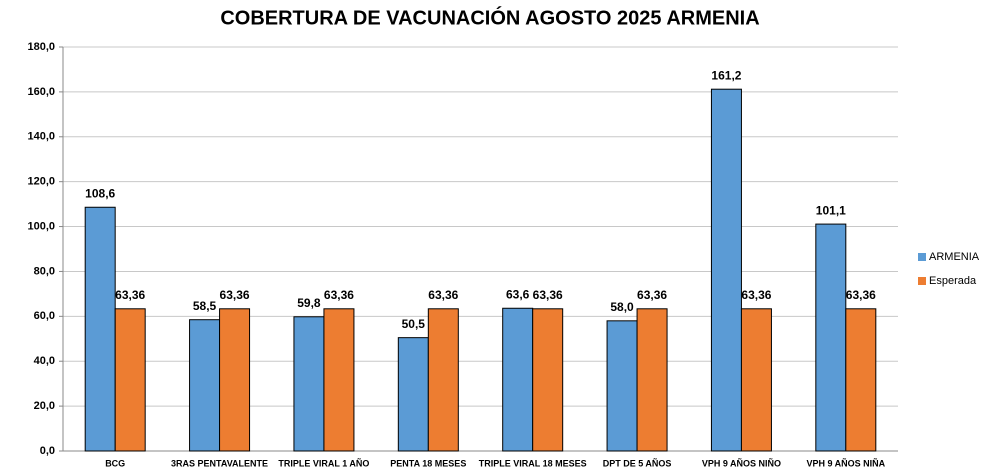 This screenshot has height=471, width=1000. What do you see at coordinates (622, 307) in the screenshot?
I see `value-label: 58,0` at bounding box center [622, 307].